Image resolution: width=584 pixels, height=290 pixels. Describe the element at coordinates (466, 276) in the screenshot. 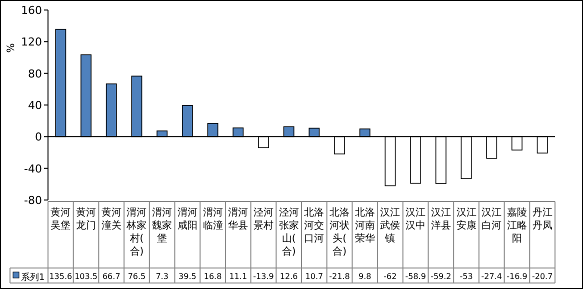

I see `data-label: -53` at that location.